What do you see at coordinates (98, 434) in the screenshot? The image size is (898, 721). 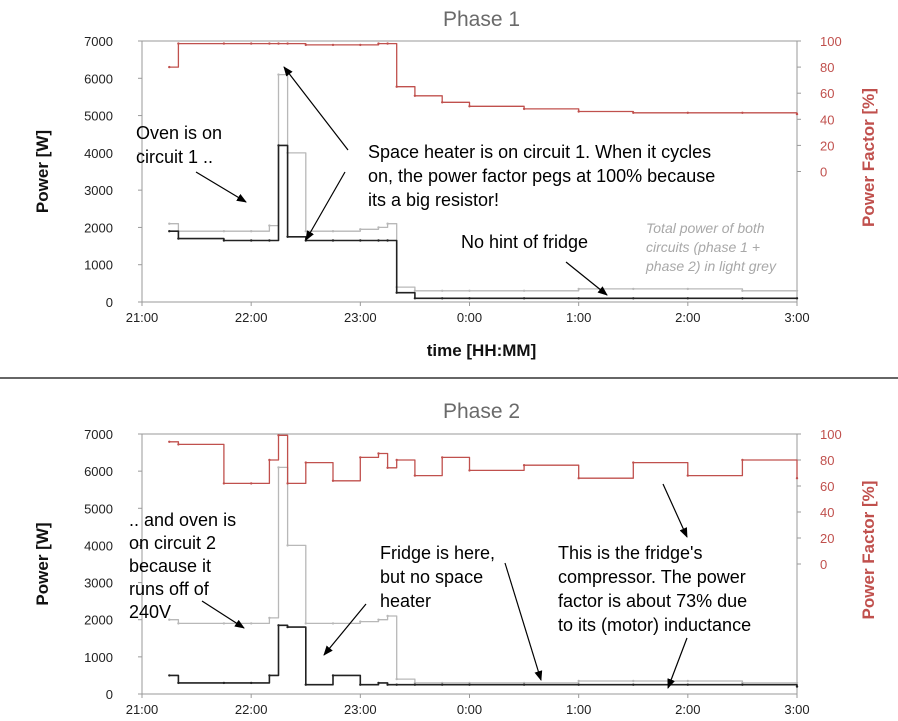 I see `y-tick-label: 7000` at bounding box center [98, 434].